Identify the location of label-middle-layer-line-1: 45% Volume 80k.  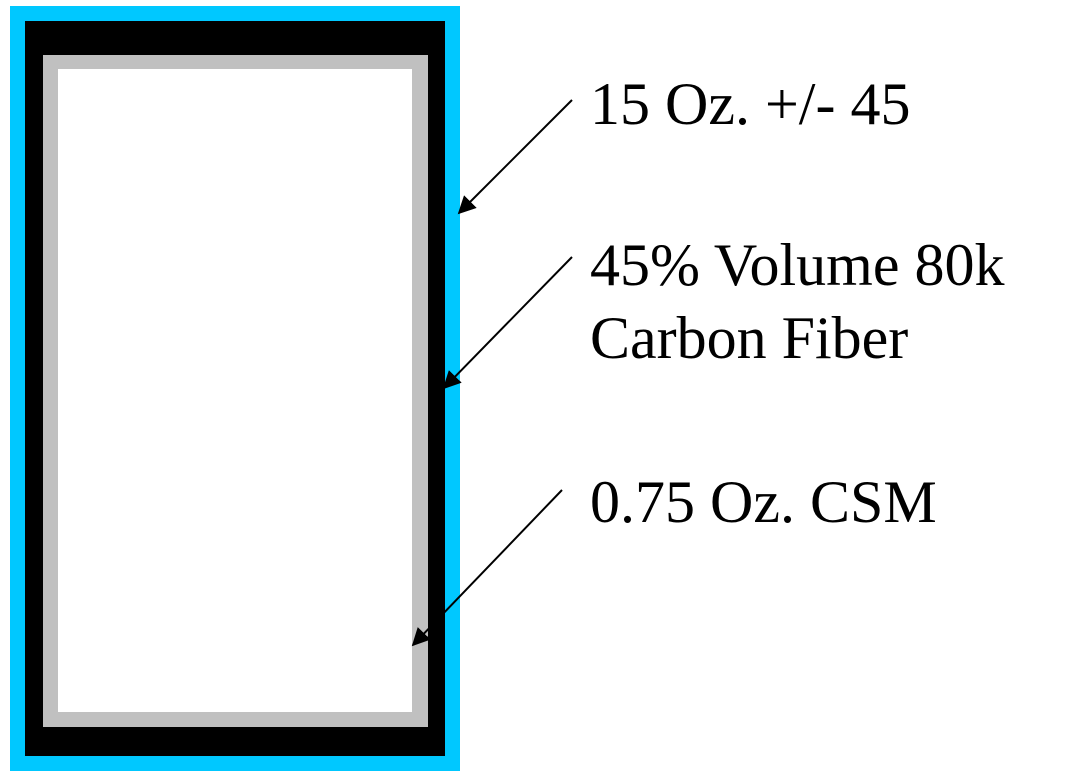
(797, 265).